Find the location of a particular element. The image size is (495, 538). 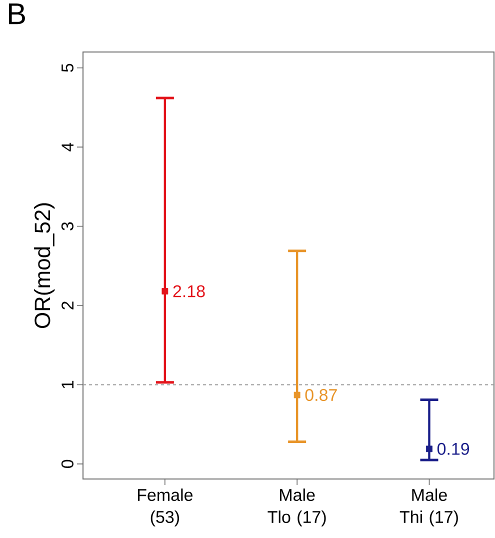

y-tick-label: 2 is located at coordinates (68, 306).